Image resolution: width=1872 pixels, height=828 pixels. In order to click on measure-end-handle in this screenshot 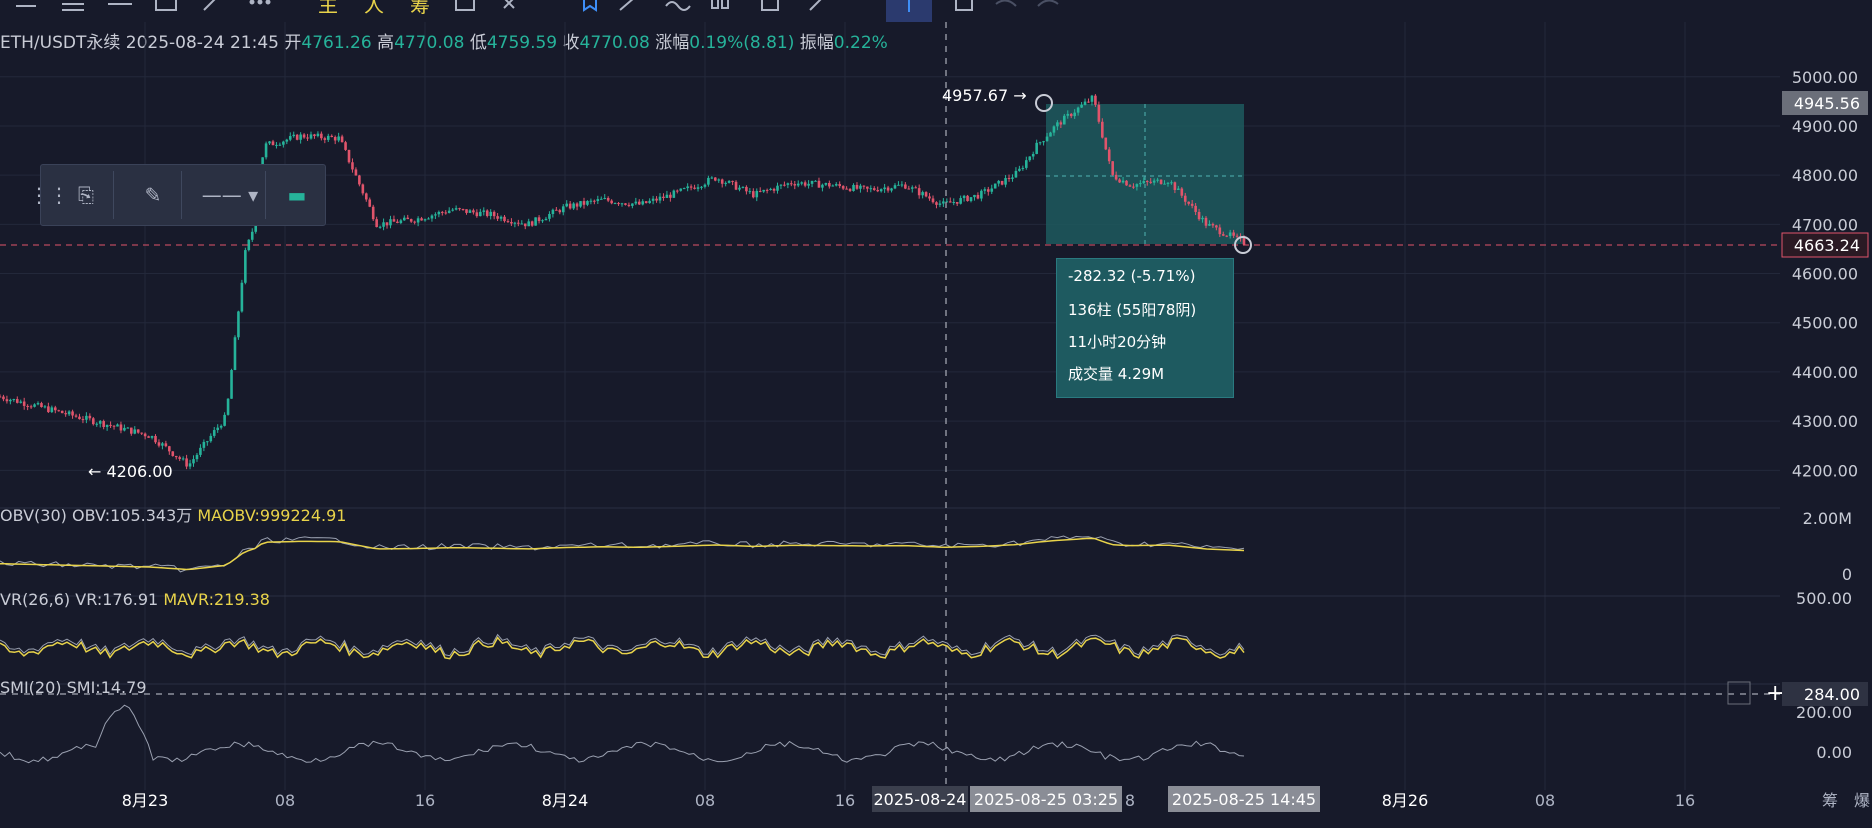, I will do `click(1243, 245)`.